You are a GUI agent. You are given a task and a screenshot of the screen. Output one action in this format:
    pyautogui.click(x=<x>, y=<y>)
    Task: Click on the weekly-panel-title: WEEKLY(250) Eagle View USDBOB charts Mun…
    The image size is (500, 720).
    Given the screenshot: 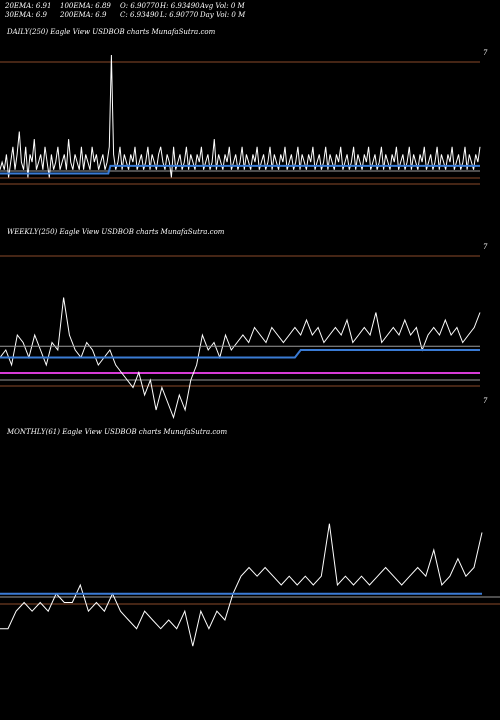 What is the action you would take?
    pyautogui.click(x=116, y=232)
    